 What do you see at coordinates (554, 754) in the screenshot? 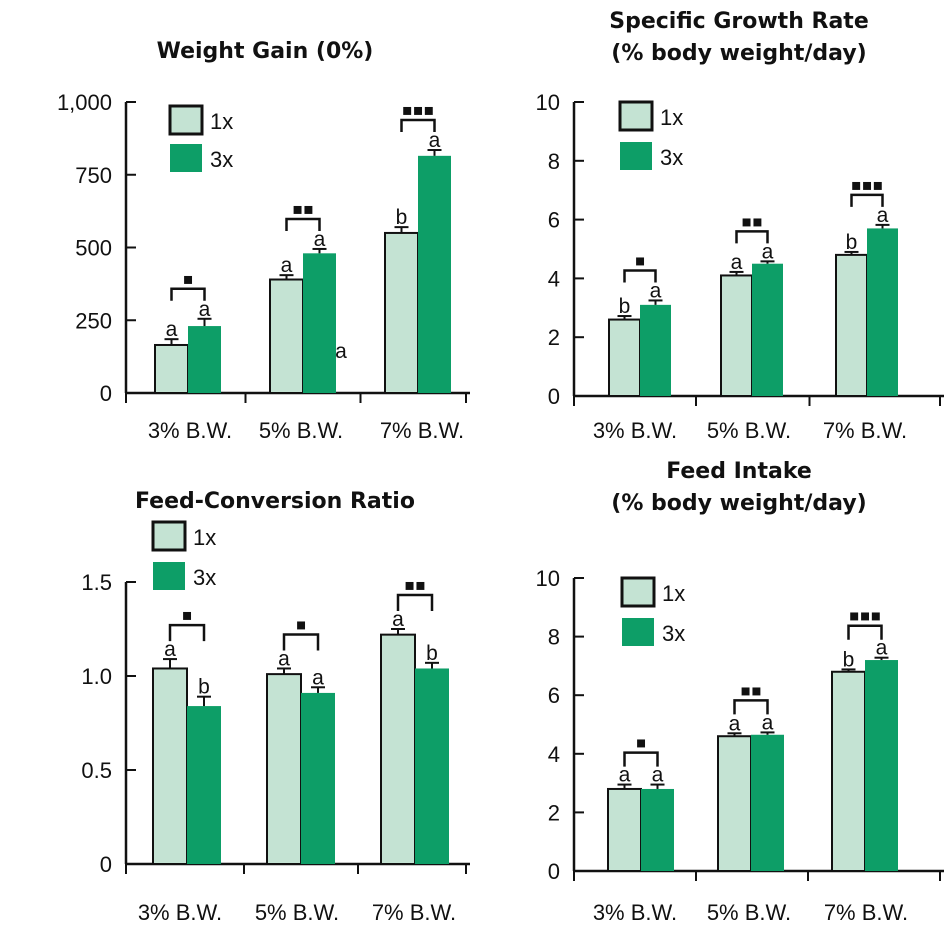
I see `y-tick-label: 4` at bounding box center [554, 754].